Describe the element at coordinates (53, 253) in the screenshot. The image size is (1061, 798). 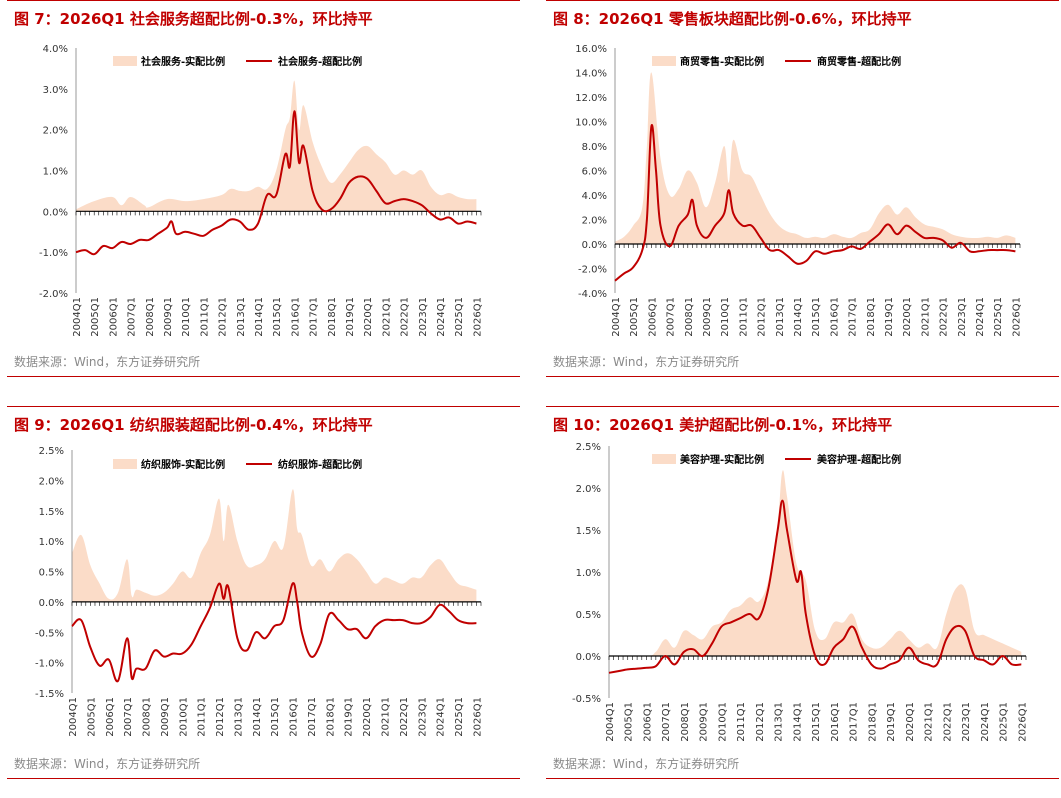
I see `y-tick-label: -1.0%` at that location.